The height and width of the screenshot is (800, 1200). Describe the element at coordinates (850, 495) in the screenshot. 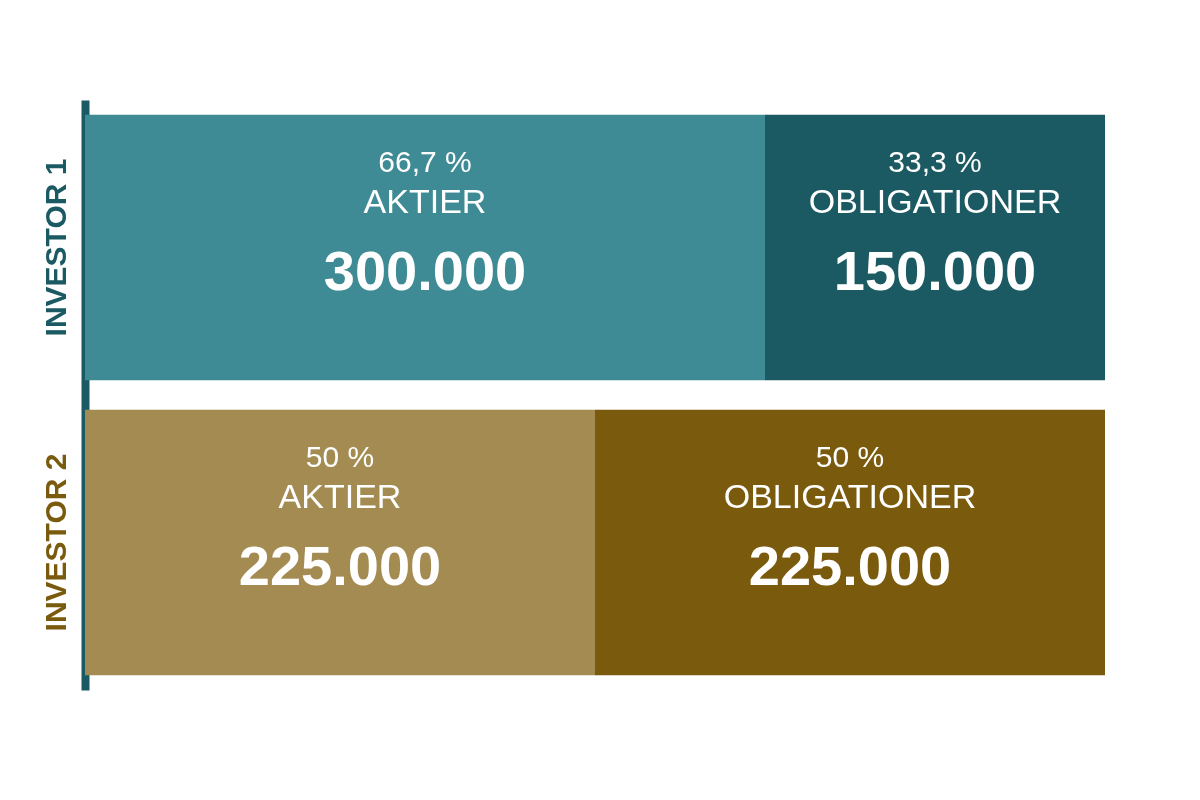

I see `text: OBLIGATIONER` at that location.